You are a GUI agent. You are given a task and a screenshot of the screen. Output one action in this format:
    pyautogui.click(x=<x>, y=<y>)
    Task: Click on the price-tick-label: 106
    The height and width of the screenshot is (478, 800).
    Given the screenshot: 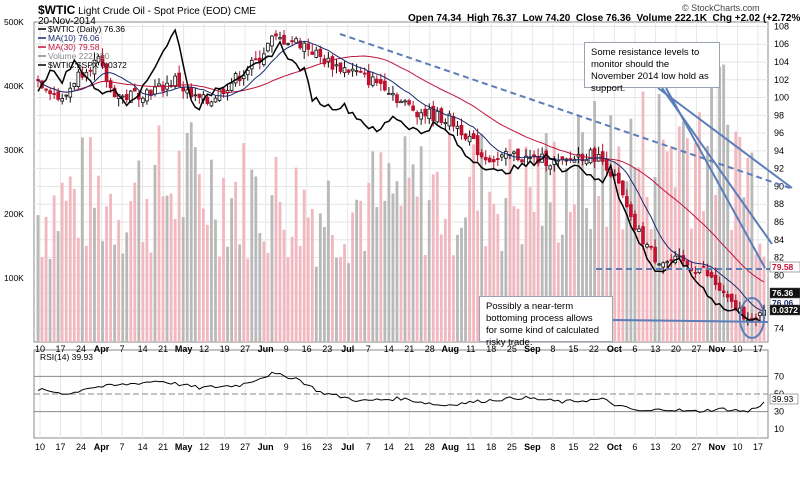 What is the action you would take?
    pyautogui.click(x=781, y=44)
    